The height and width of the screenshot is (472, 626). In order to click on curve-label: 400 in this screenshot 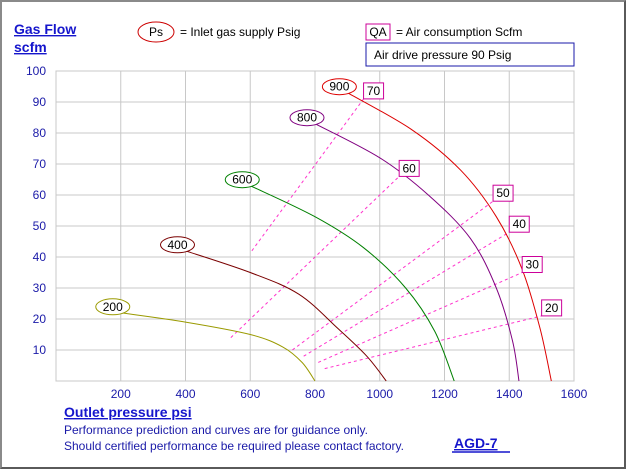, I will do `click(177, 245)`.